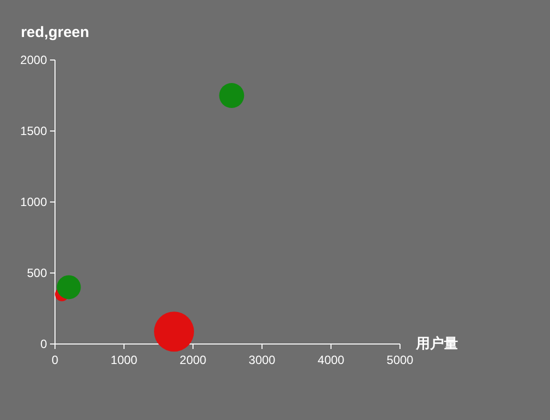  What do you see at coordinates (34, 202) in the screenshot?
I see `y-tick-label: 1000` at bounding box center [34, 202].